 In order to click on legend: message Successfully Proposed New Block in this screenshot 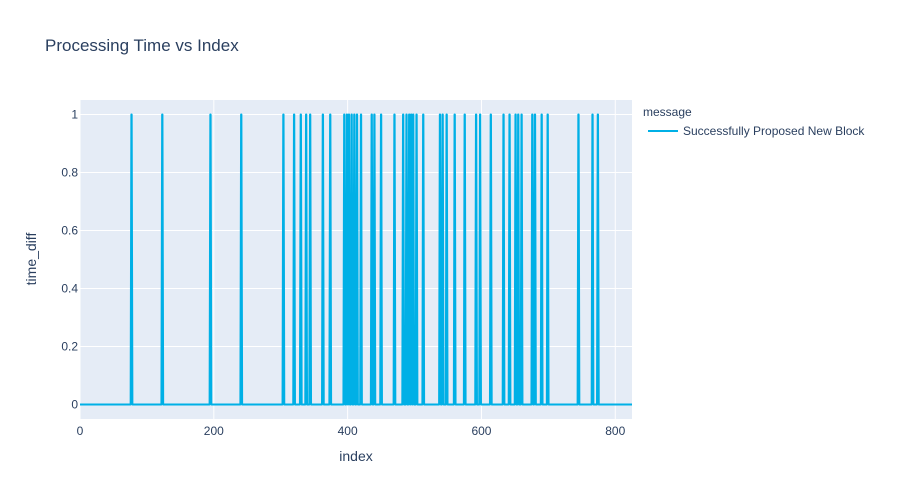, I will do `click(754, 121)`.